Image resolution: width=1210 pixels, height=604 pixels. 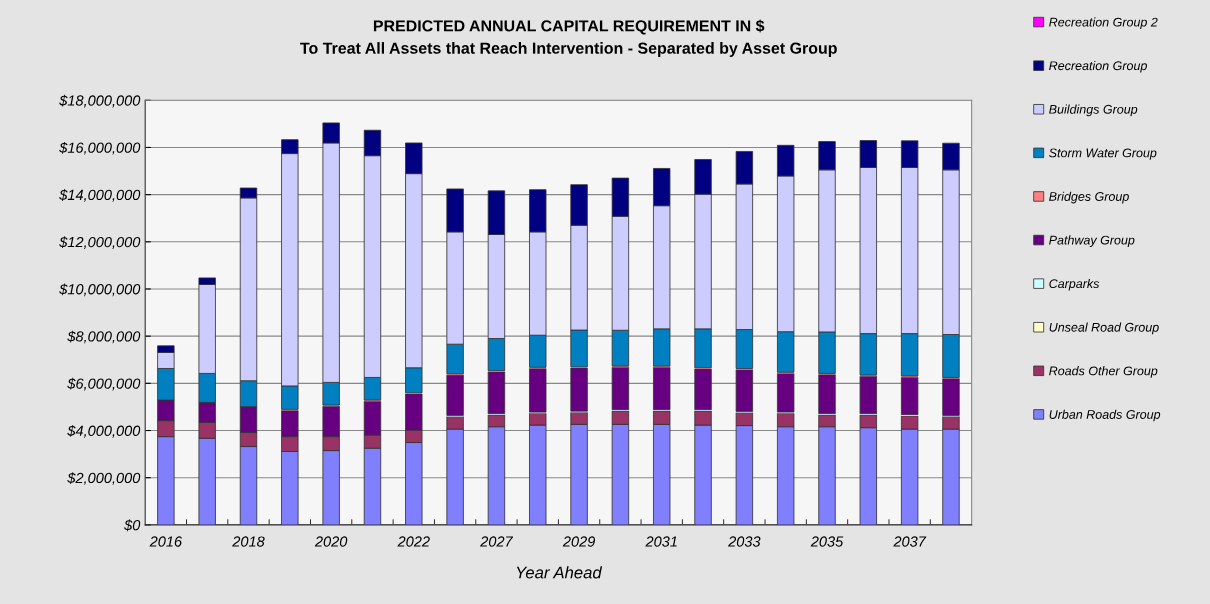 I want to click on chart-title: PREDICTED ANNUAL CAPITAL REQUIREMENT IN $, so click(x=569, y=27).